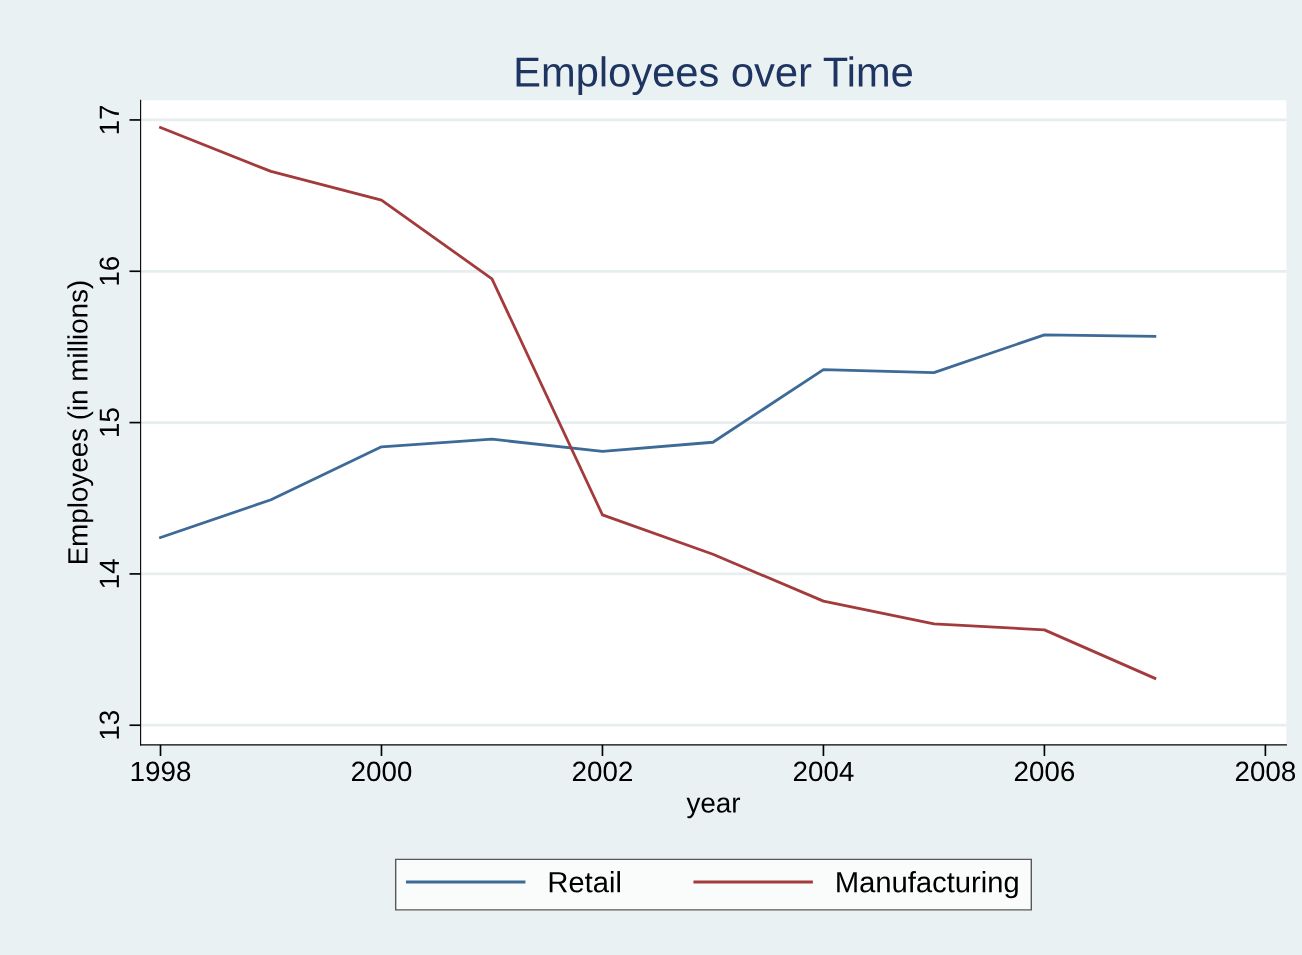 This screenshot has width=1302, height=955. Describe the element at coordinates (109, 422) in the screenshot. I see `y-tick-label: 15` at that location.